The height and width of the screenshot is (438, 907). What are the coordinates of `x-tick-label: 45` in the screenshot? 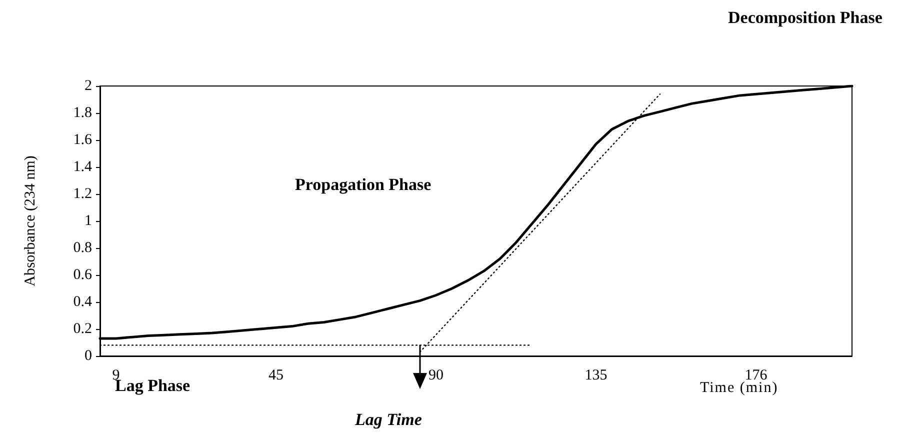 It's located at (276, 376).